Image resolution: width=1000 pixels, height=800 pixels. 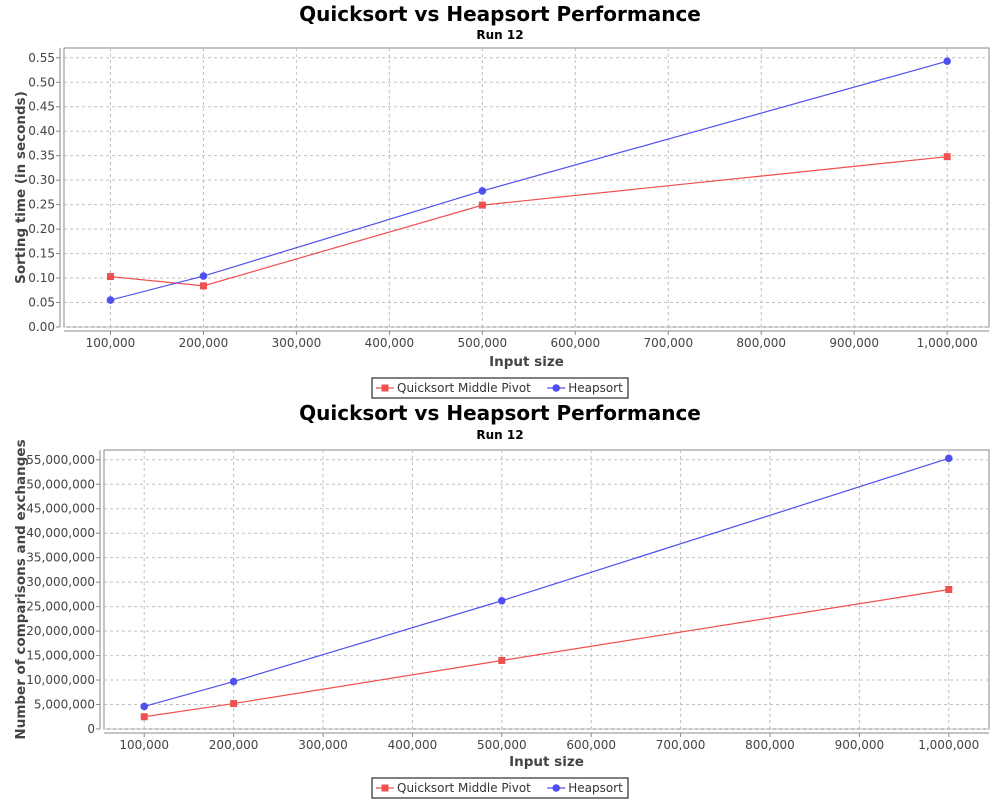 I want to click on y-tick-label: 0.55, so click(x=41, y=58).